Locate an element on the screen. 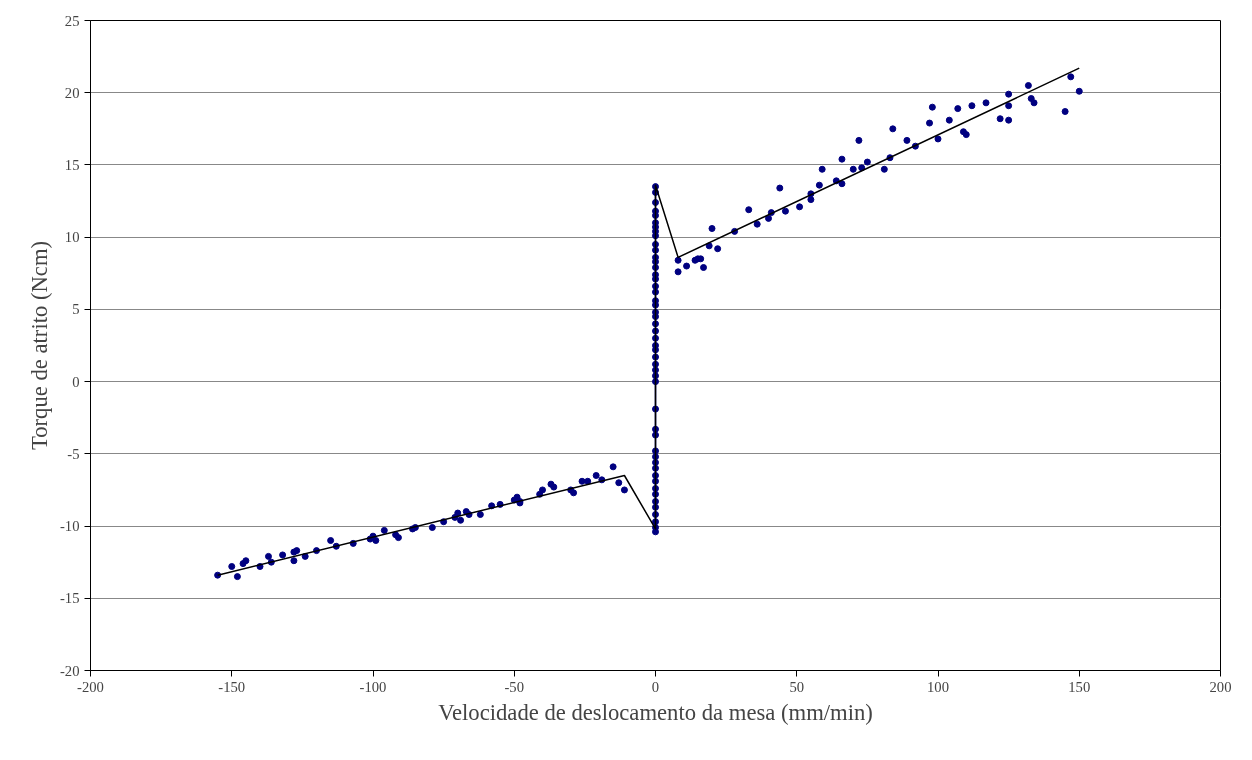  y-tick-label: -5 is located at coordinates (73, 453).